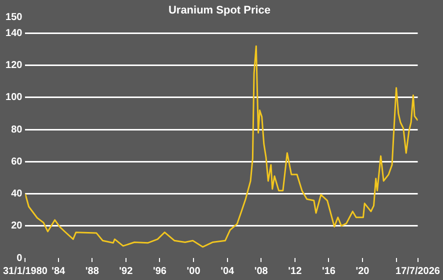  I want to click on y-tick-label: 60, so click(17, 162).